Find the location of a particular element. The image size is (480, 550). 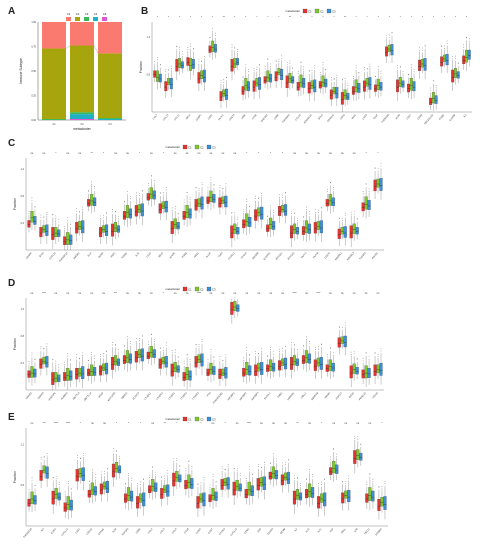

panel-b-xtick: PDCD1LG2 is located at coordinates (429, 119).